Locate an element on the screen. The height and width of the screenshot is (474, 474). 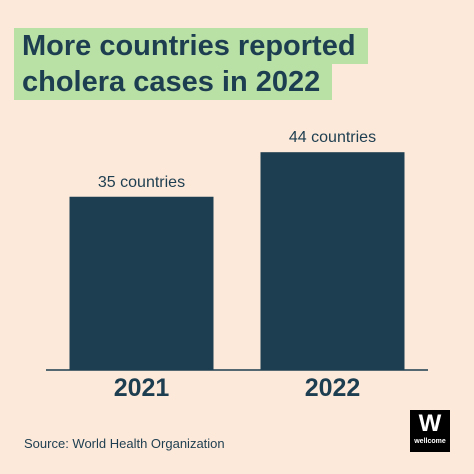
value-label: 44 countries is located at coordinates (332, 137).